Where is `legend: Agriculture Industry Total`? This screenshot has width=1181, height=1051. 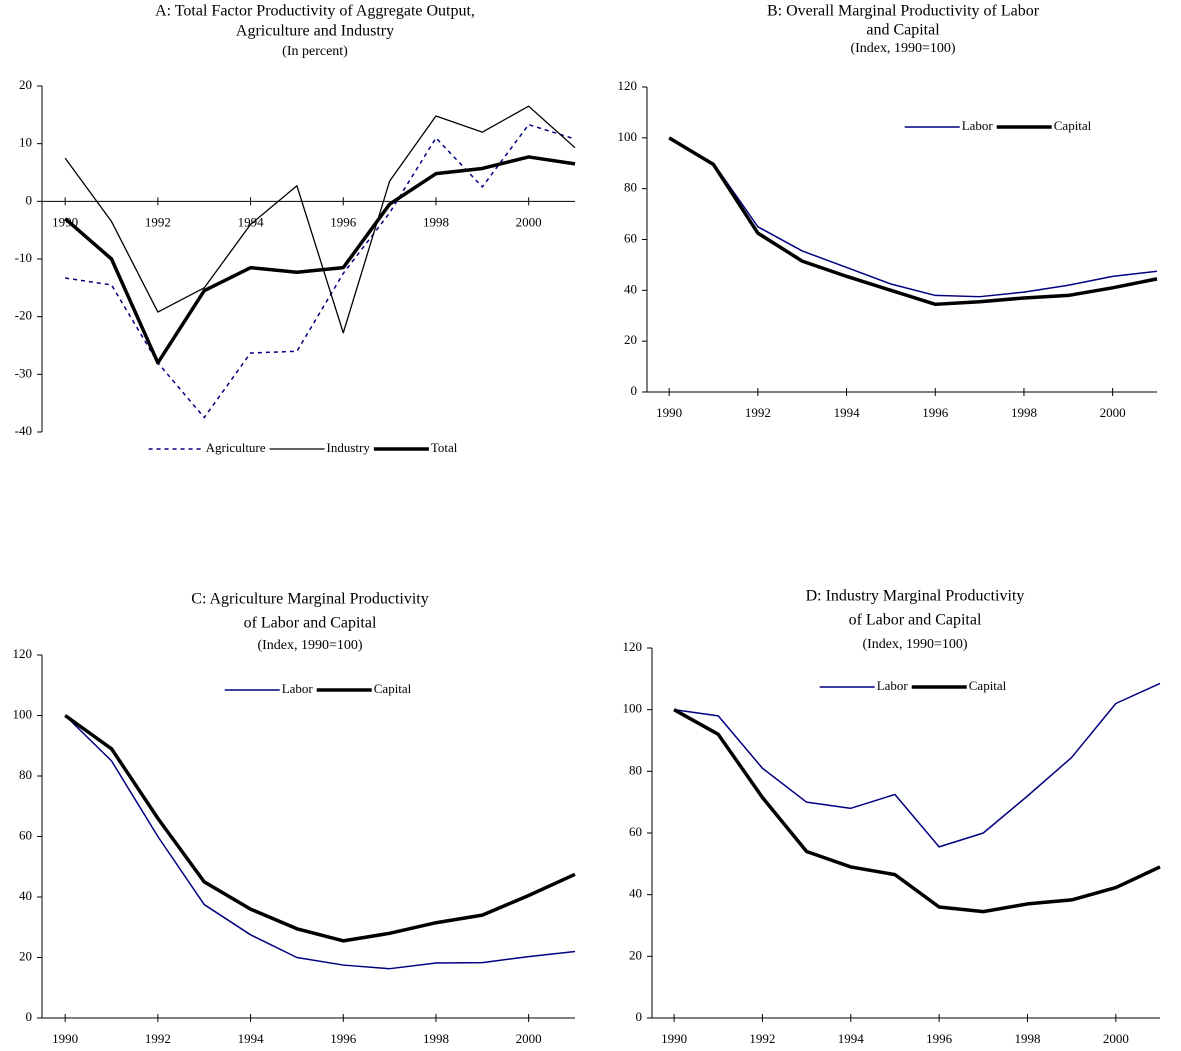 legend: Agriculture Industry Total is located at coordinates (303, 447).